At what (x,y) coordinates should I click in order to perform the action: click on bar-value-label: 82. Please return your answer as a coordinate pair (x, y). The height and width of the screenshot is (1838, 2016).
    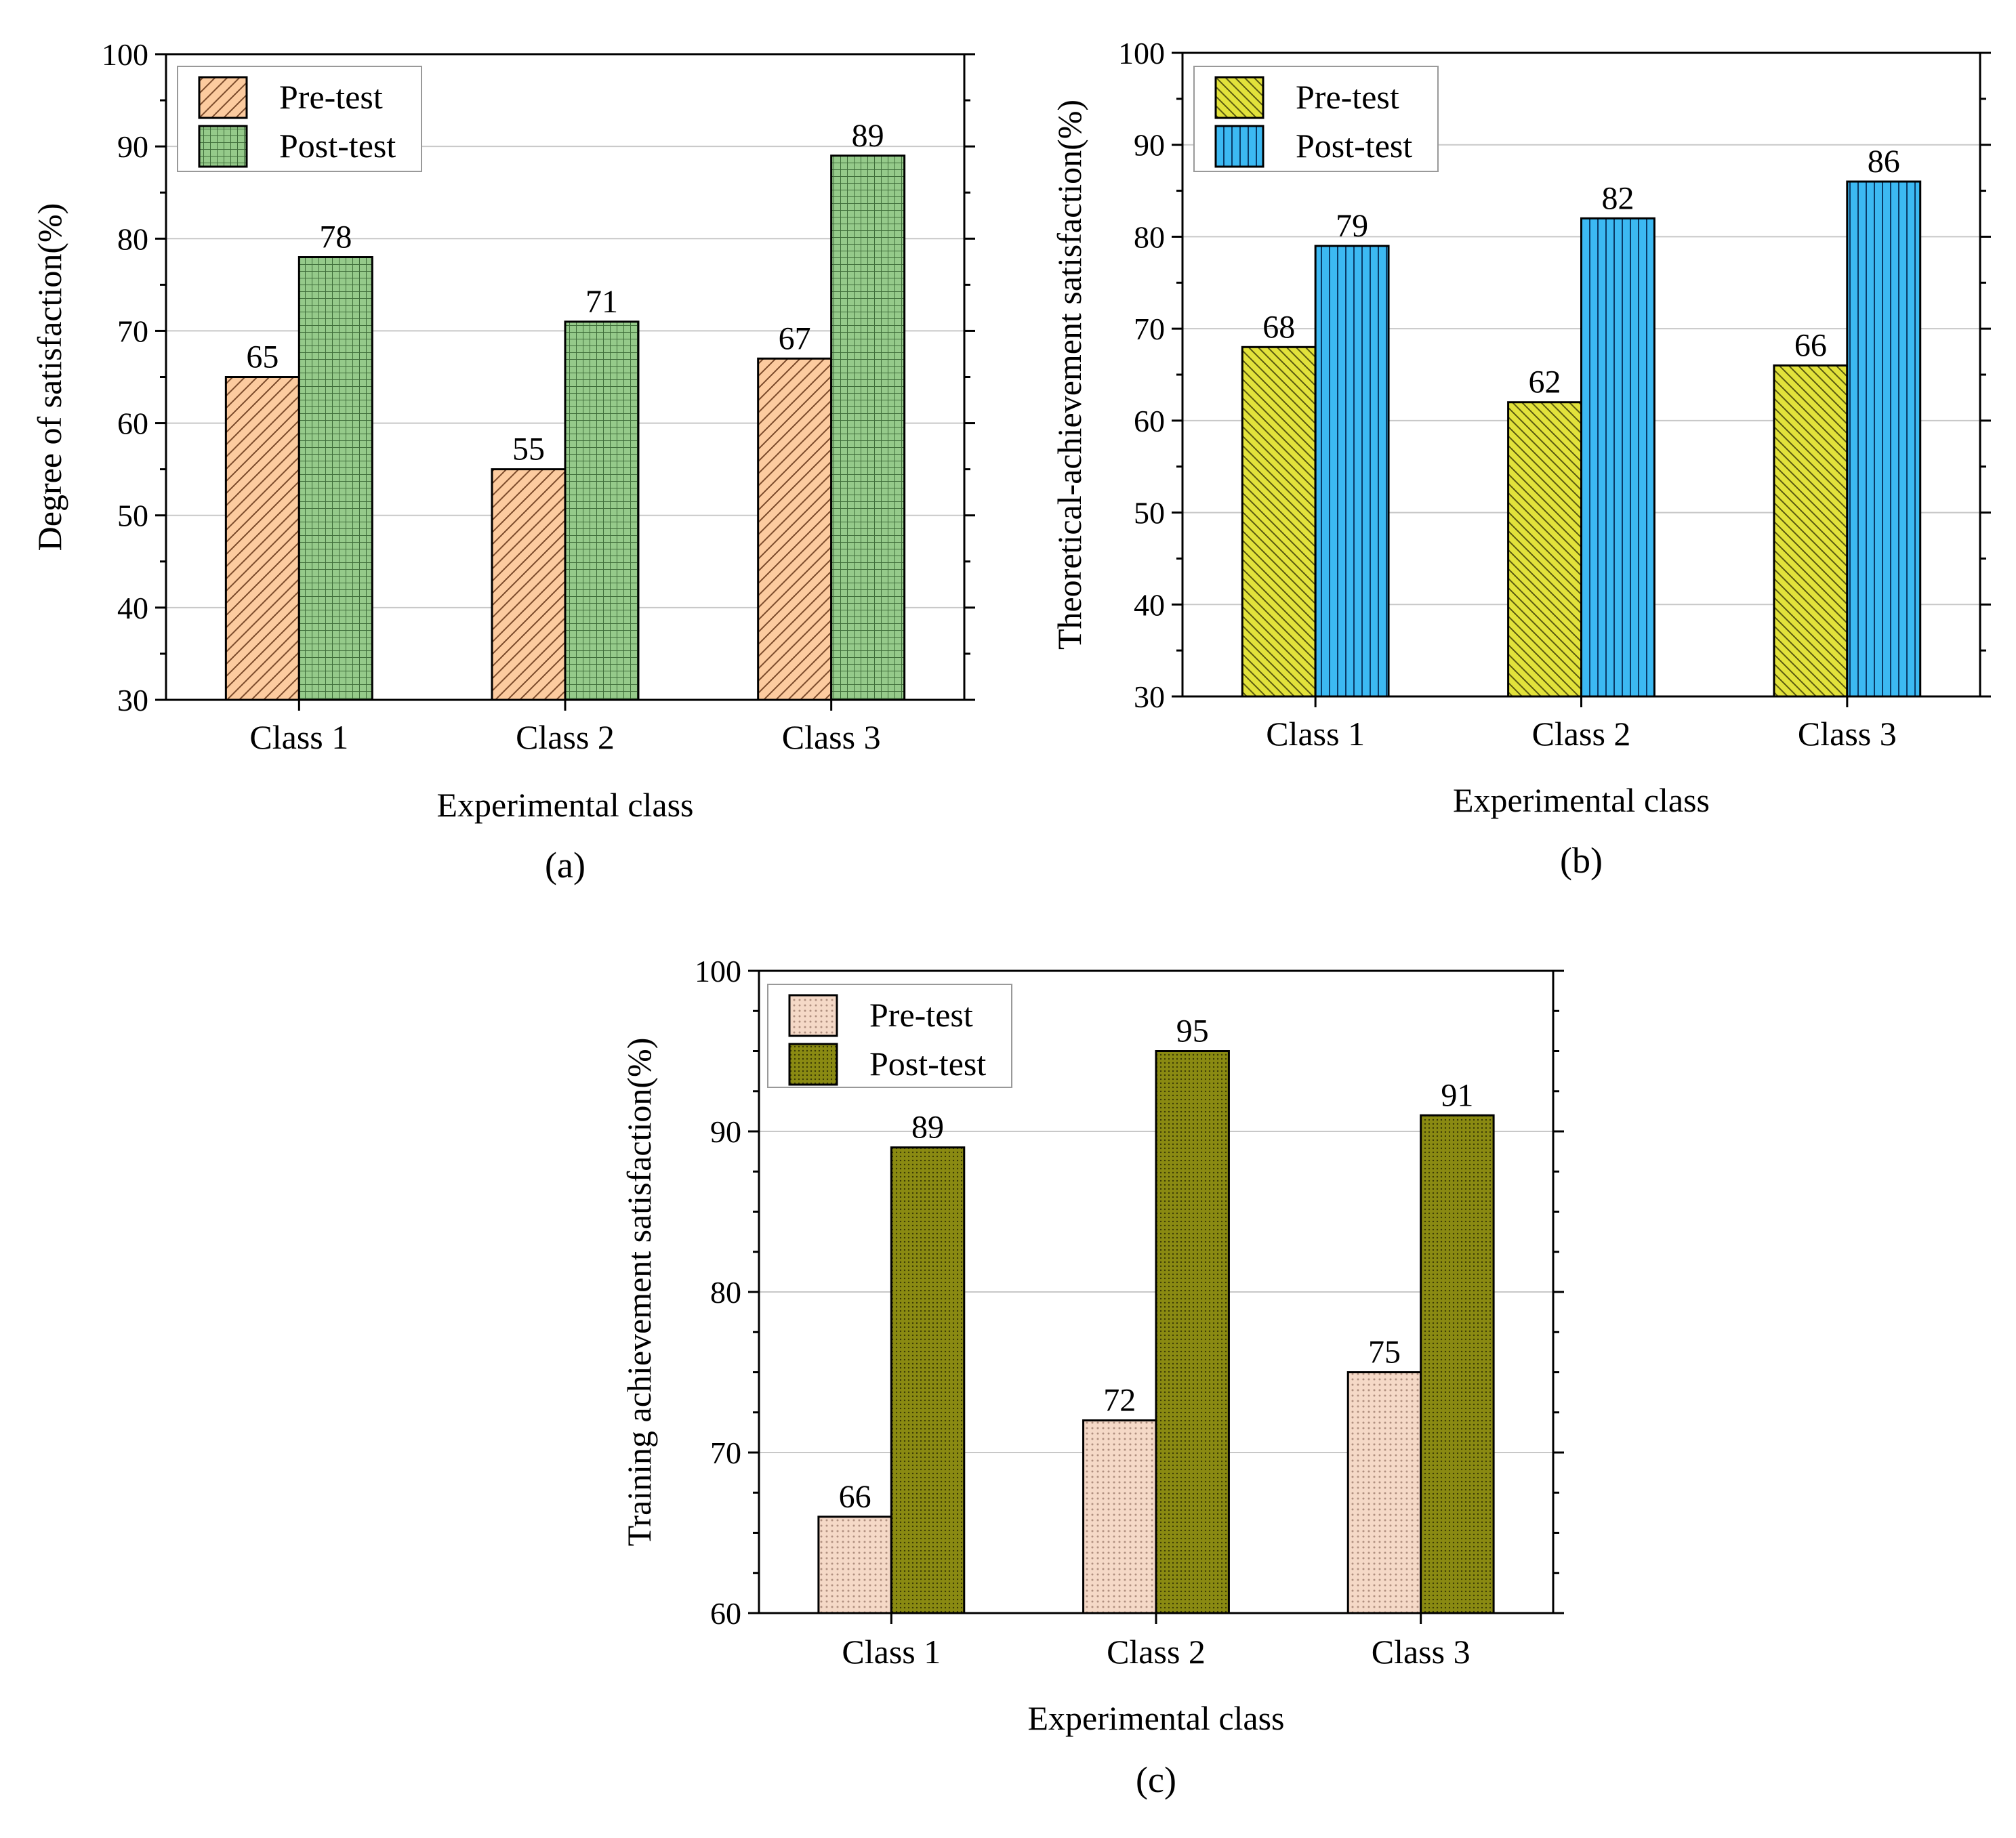
    Looking at the image, I should click on (1617, 198).